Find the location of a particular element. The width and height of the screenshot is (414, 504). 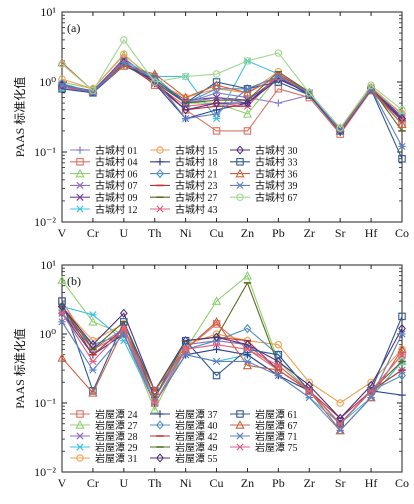

legend-item: 古城村 27 is located at coordinates (184, 197).